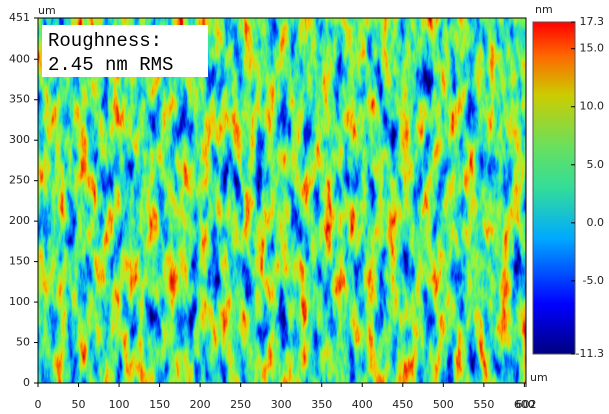 Image resolution: width=609 pixels, height=414 pixels. I want to click on x-tick-label: 600, so click(524, 404).